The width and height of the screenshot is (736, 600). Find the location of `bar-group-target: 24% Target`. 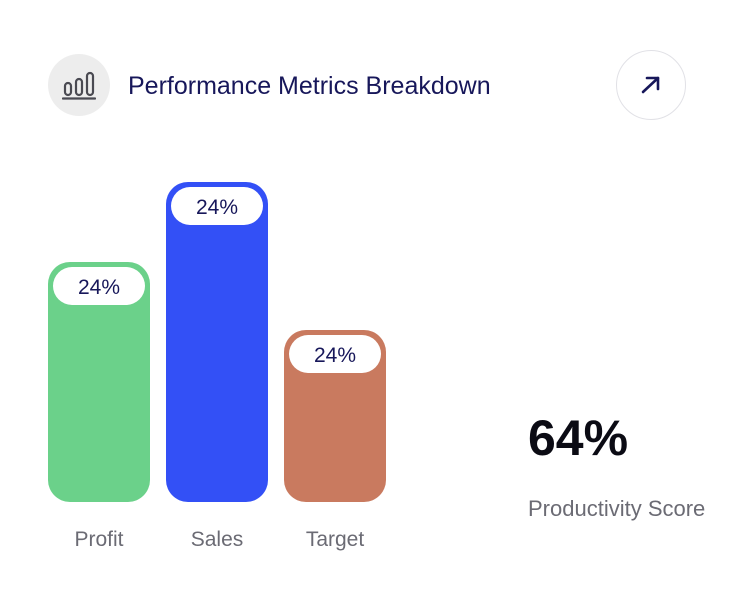

bar-group-target: 24% Target is located at coordinates (335, 440).